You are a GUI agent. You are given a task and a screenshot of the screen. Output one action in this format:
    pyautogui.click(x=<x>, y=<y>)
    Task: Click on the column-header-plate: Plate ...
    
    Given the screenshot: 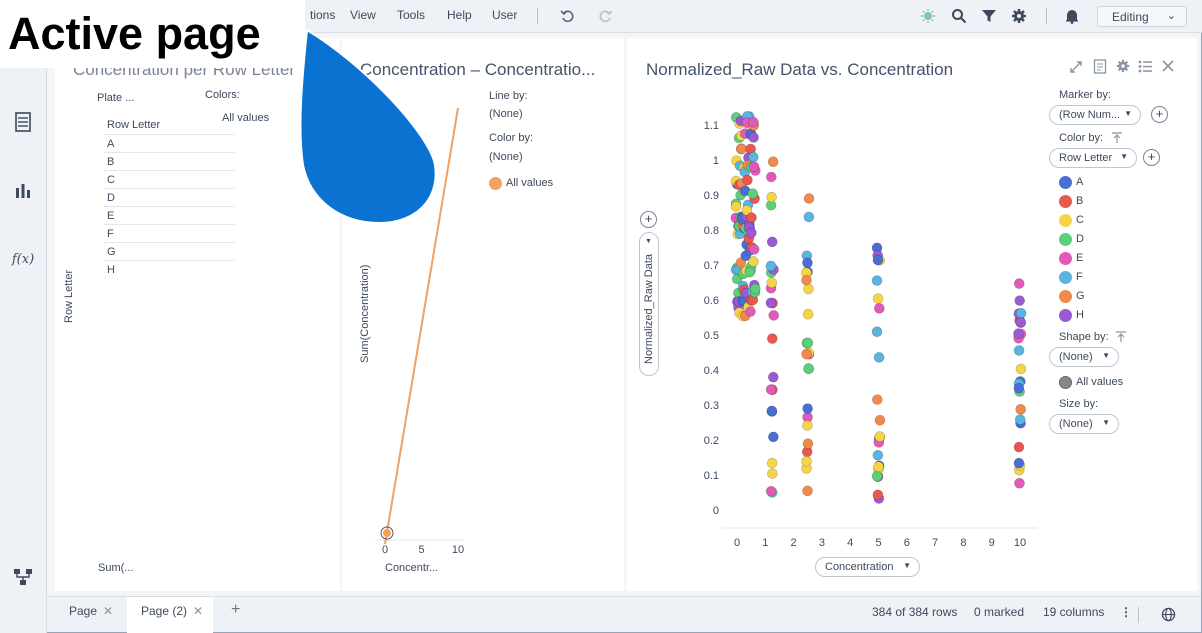 What is the action you would take?
    pyautogui.click(x=116, y=98)
    